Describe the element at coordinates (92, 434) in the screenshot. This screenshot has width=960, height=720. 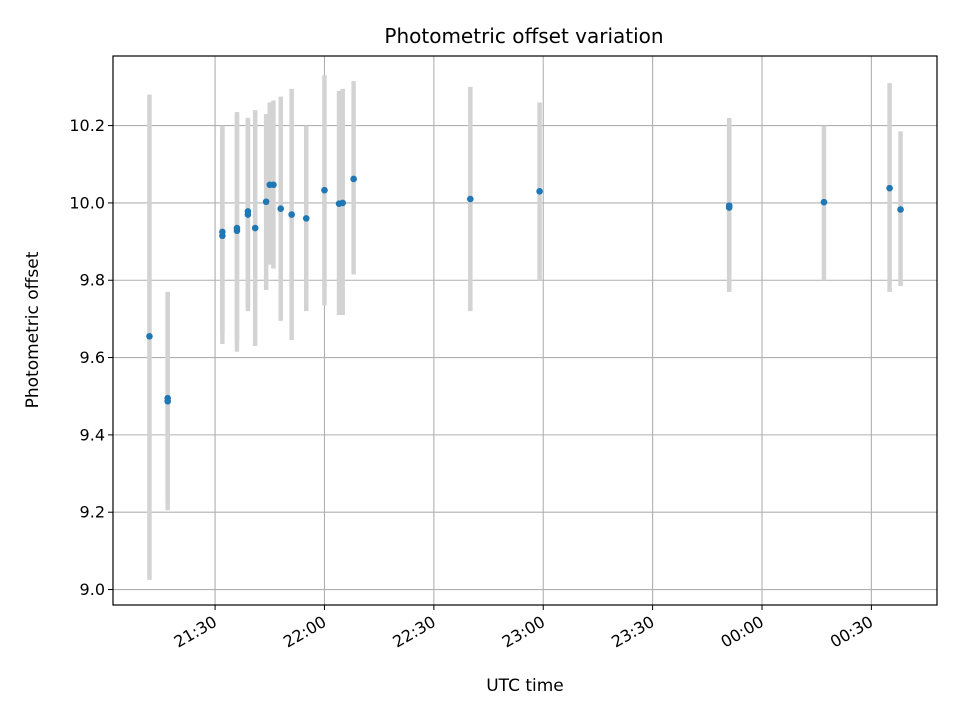
I see `y-tick-label: 9.4` at that location.